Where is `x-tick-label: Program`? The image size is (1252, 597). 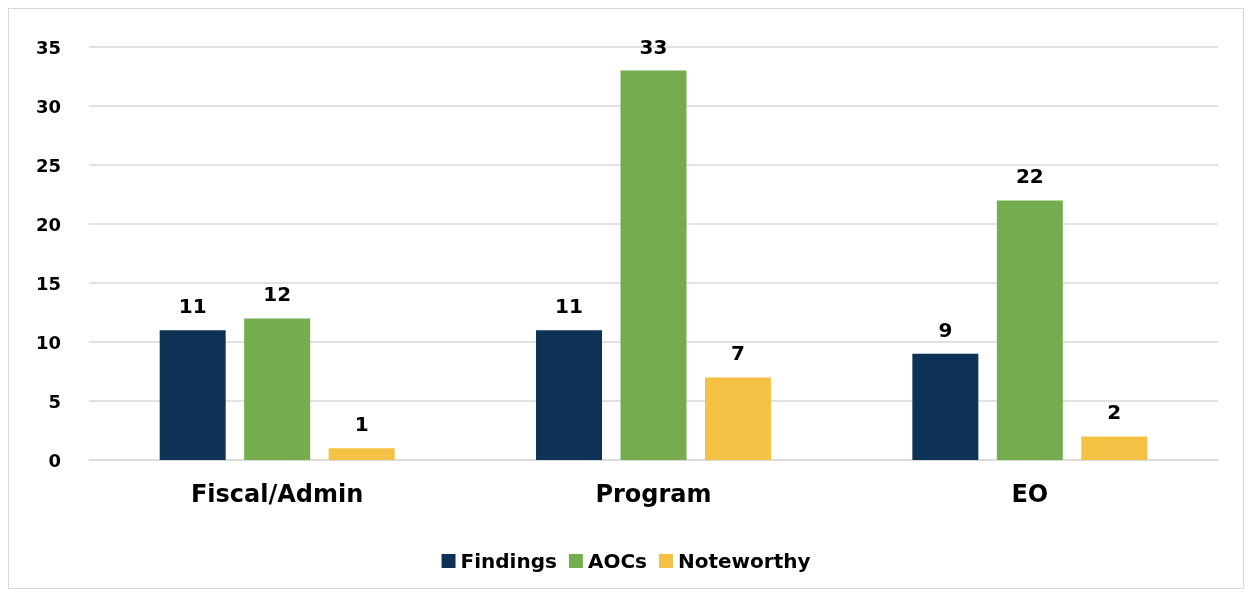 x-tick-label: Program is located at coordinates (653, 494).